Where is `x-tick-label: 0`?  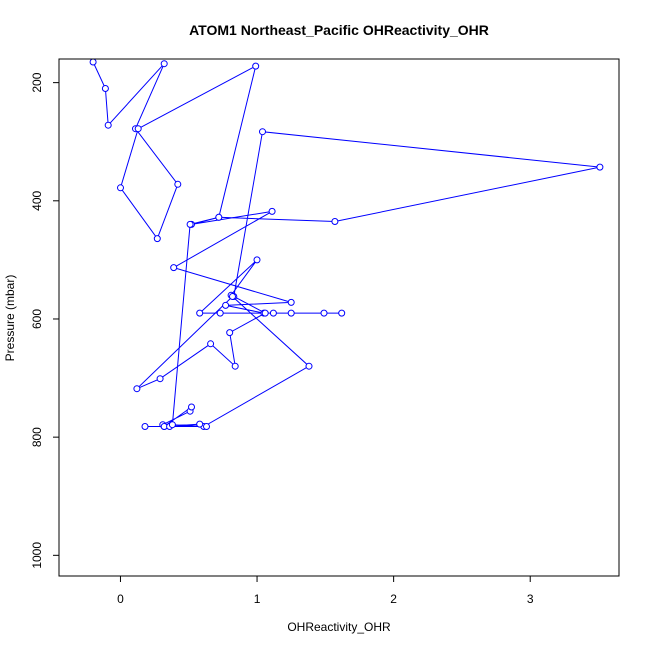
x-tick-label: 0 is located at coordinates (120, 599).